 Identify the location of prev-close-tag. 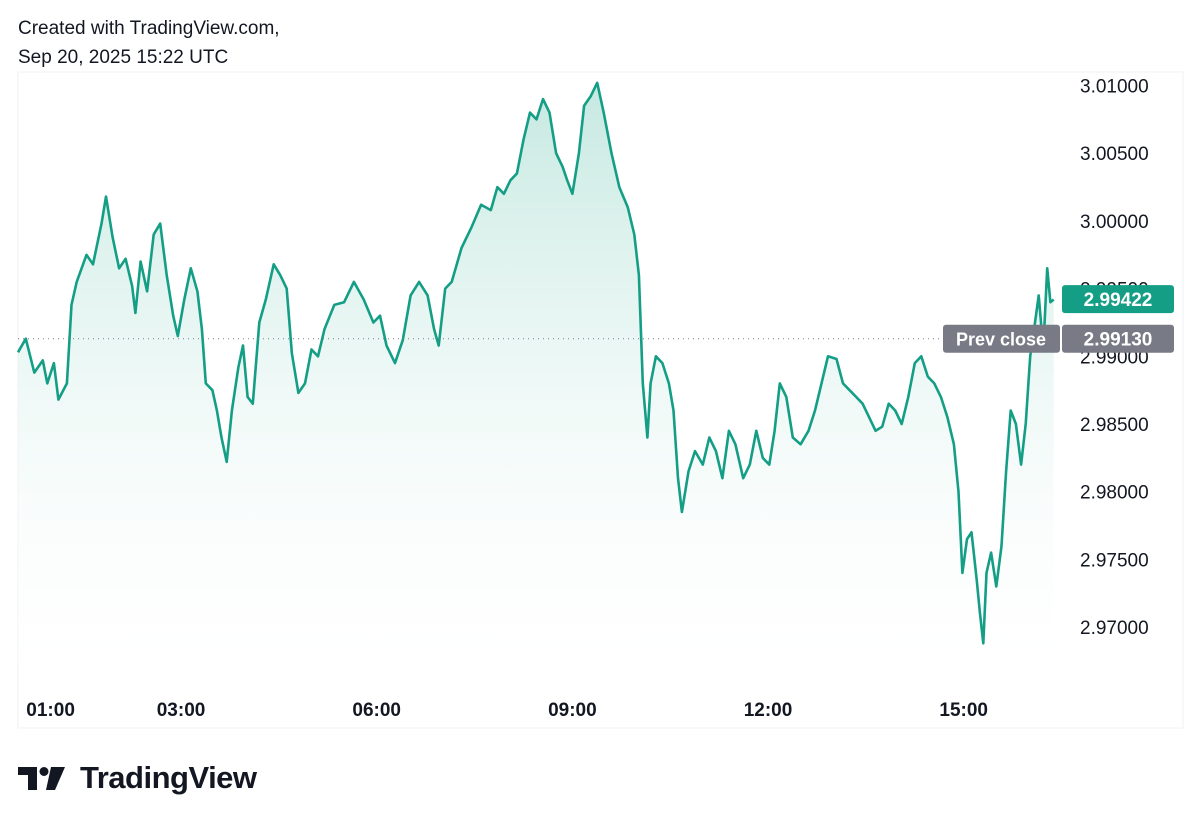
(1001, 338).